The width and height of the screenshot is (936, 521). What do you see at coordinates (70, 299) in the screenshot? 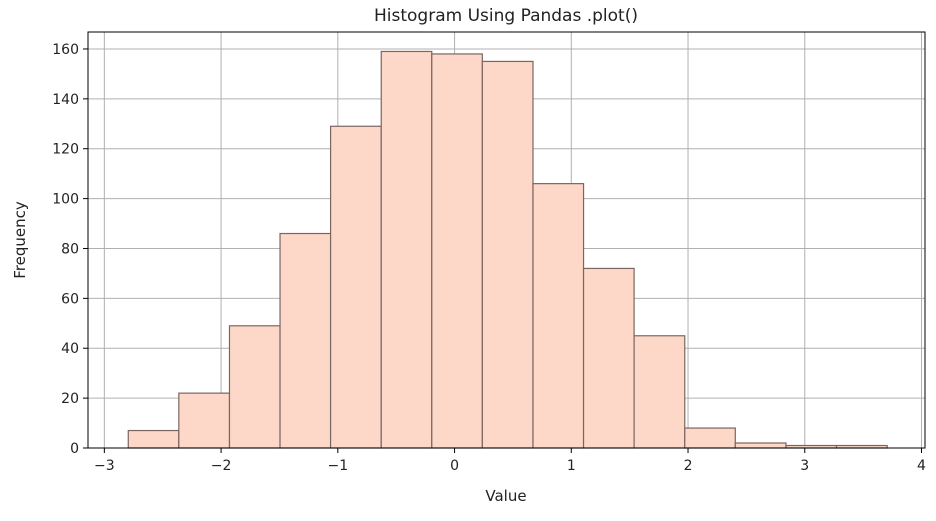
I see `y-tick-label: 60` at bounding box center [70, 299].